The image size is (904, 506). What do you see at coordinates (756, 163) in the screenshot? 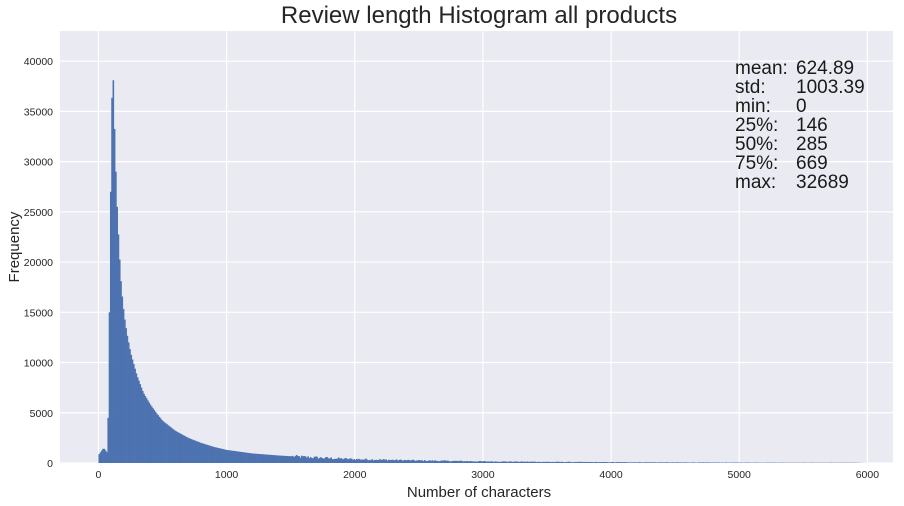
I see `stat-label: 75%:` at bounding box center [756, 163].